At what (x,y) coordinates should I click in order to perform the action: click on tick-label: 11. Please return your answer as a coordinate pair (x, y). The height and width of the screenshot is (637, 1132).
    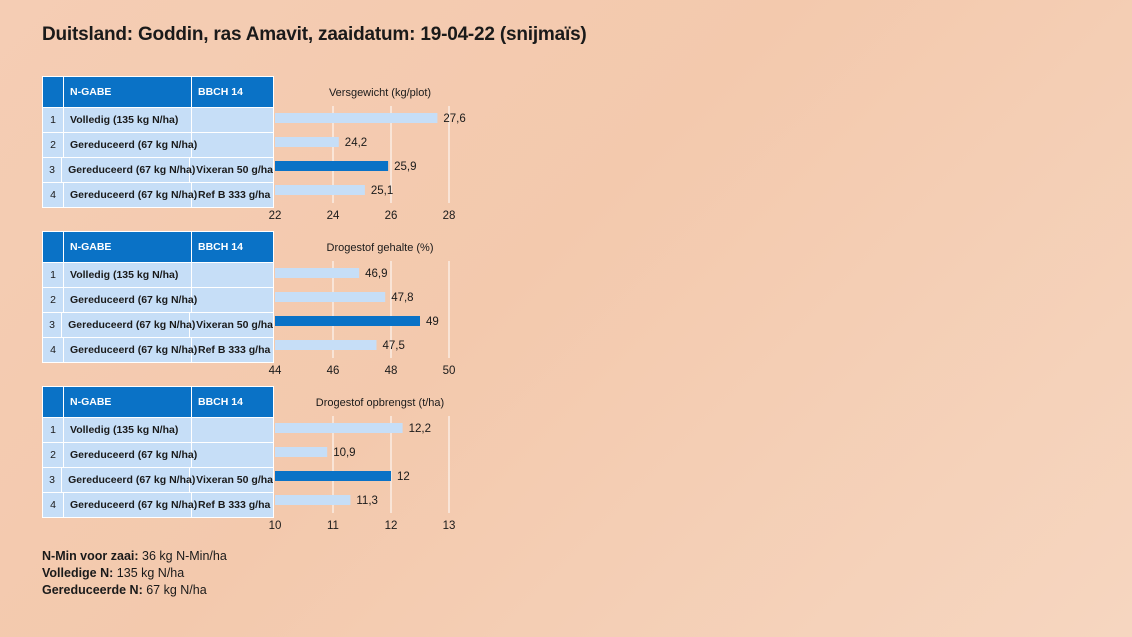
    Looking at the image, I should click on (333, 526).